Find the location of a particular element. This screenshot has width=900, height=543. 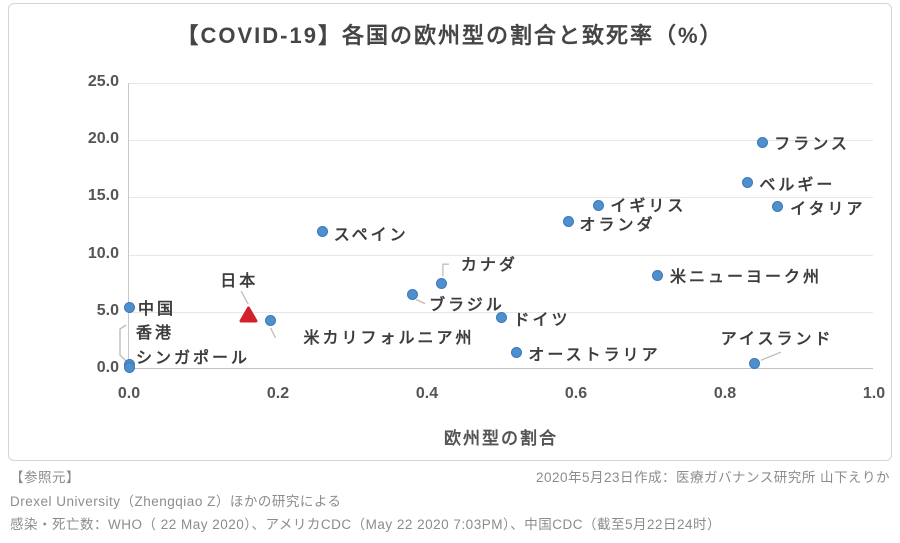

data-point-label: 米カリフォルニア州 is located at coordinates (389, 338).